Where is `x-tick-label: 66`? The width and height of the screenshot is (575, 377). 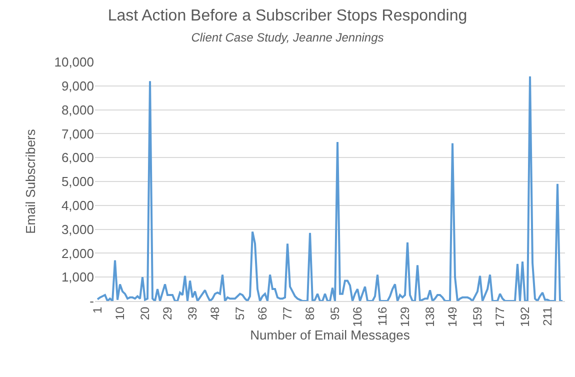
x-tick-label: 66 is located at coordinates (262, 313).